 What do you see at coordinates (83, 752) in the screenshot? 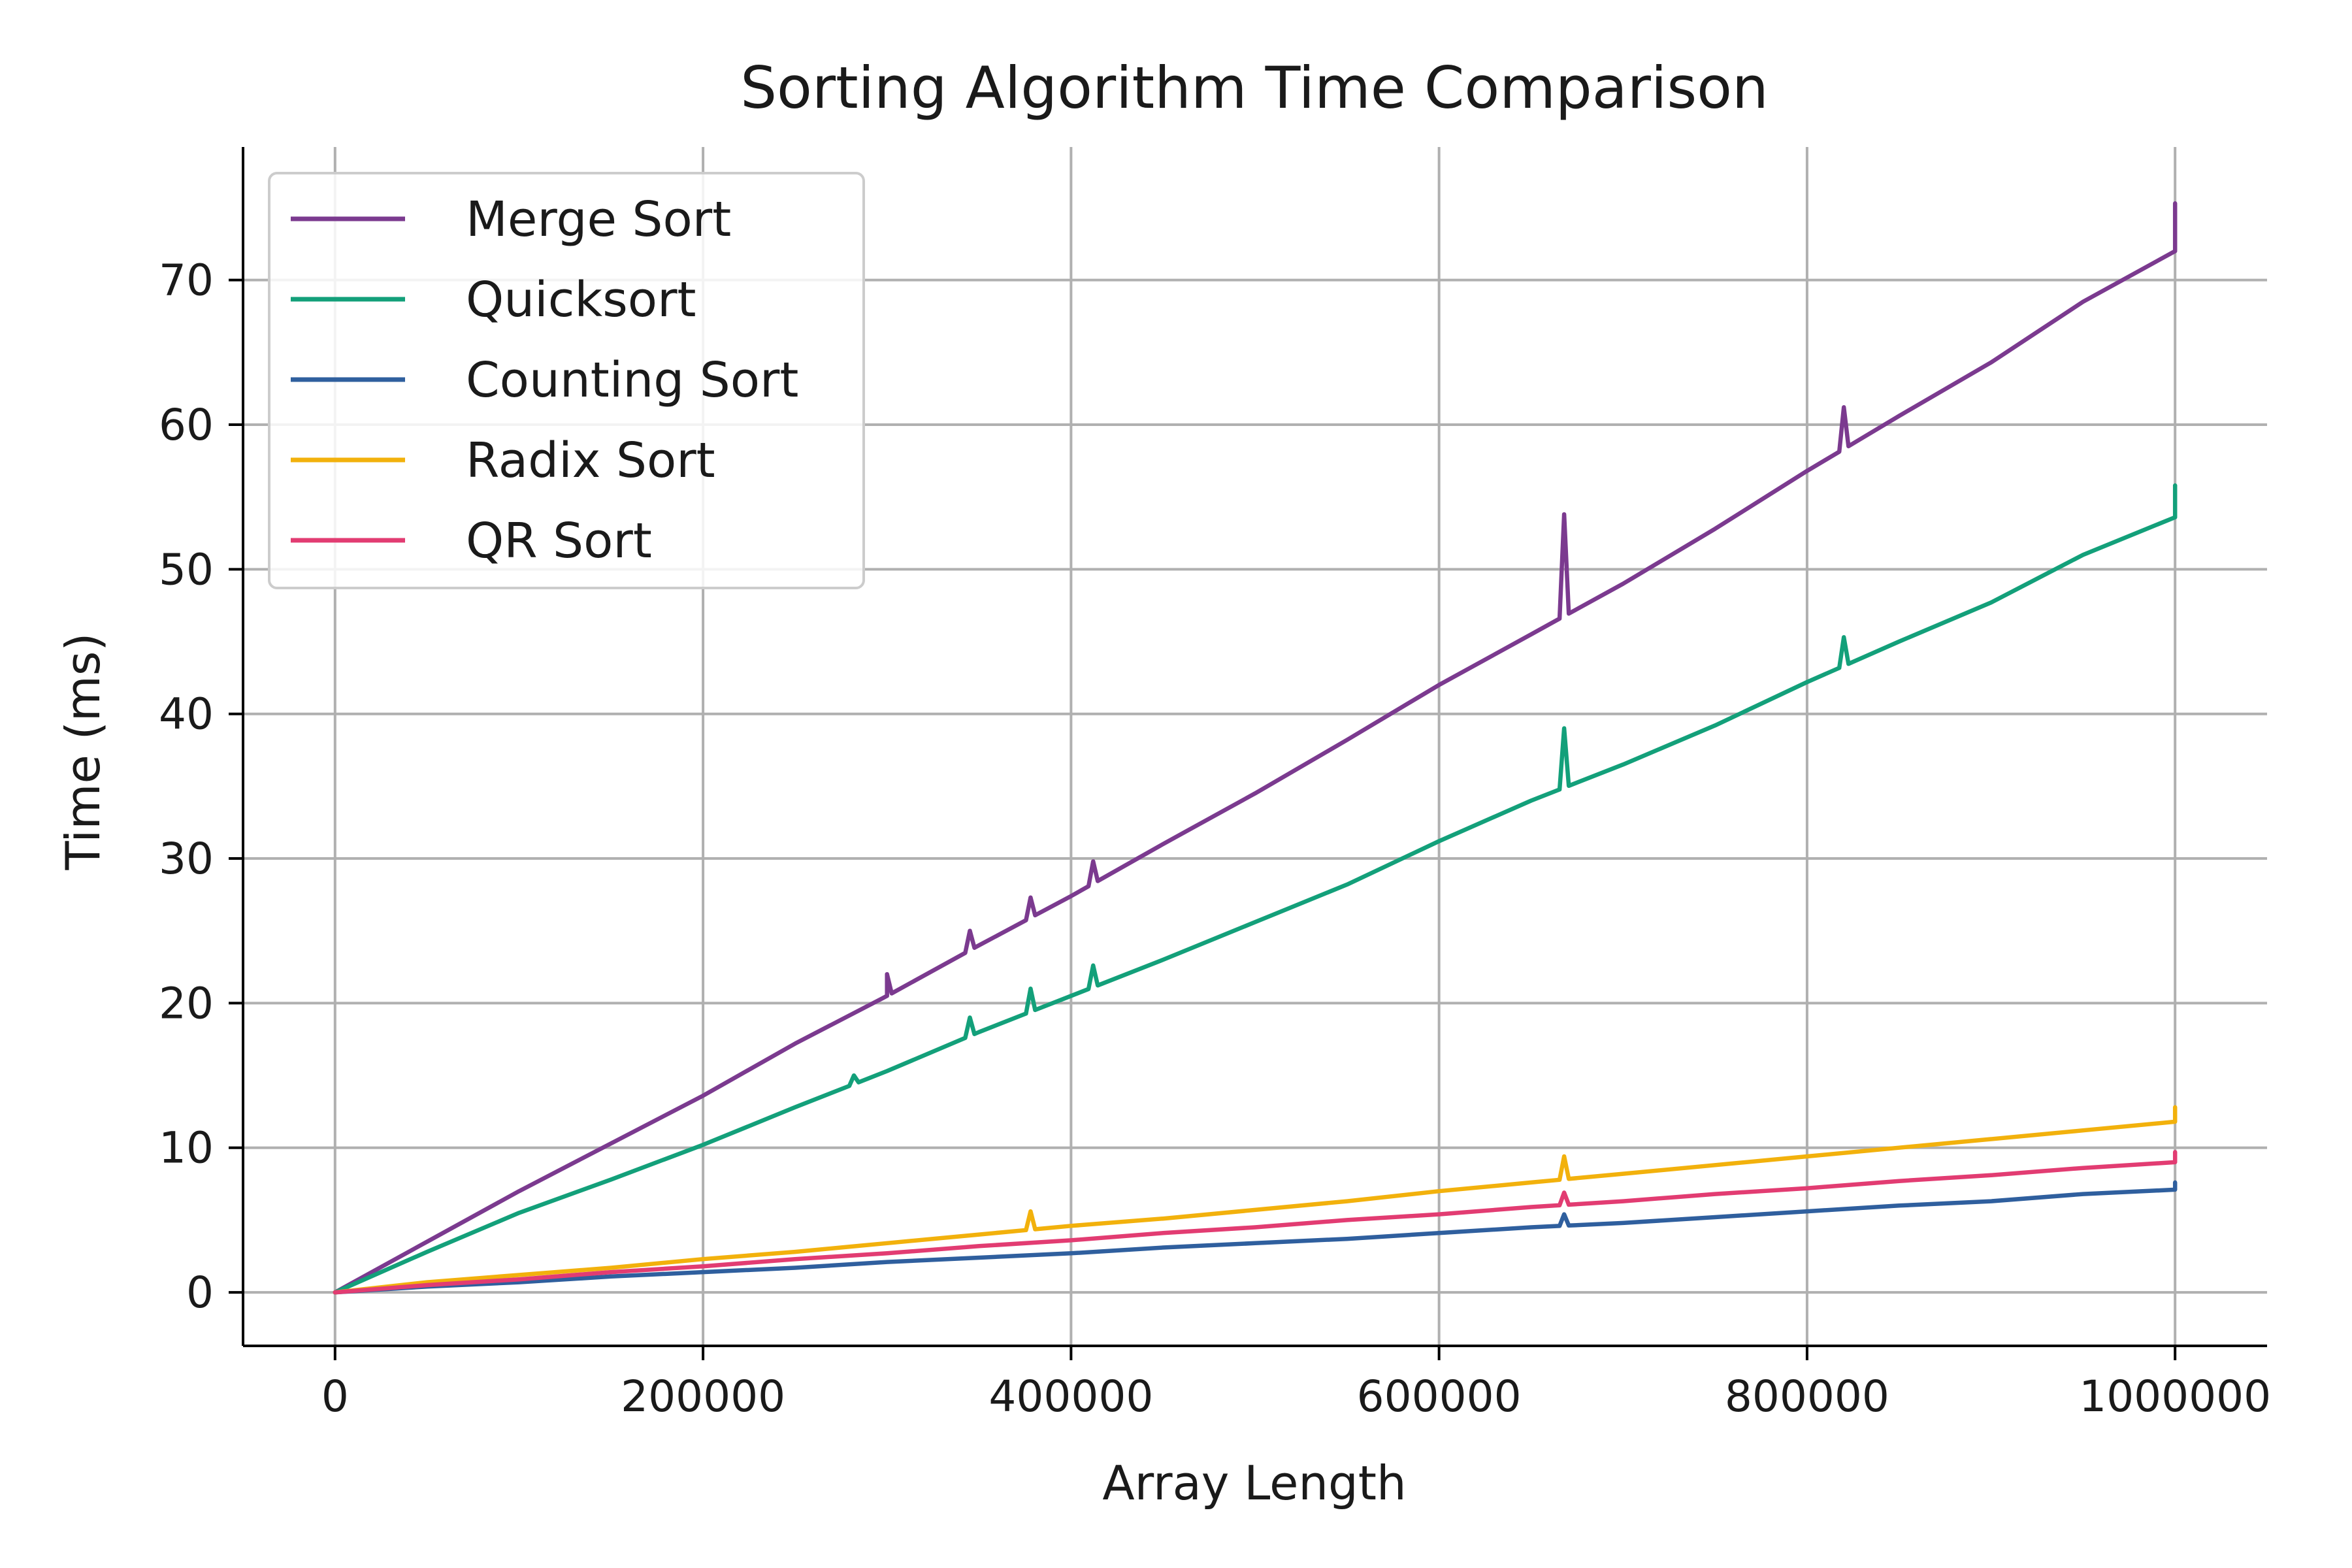
I see `y-axis-title: Time (ms)` at bounding box center [83, 752].